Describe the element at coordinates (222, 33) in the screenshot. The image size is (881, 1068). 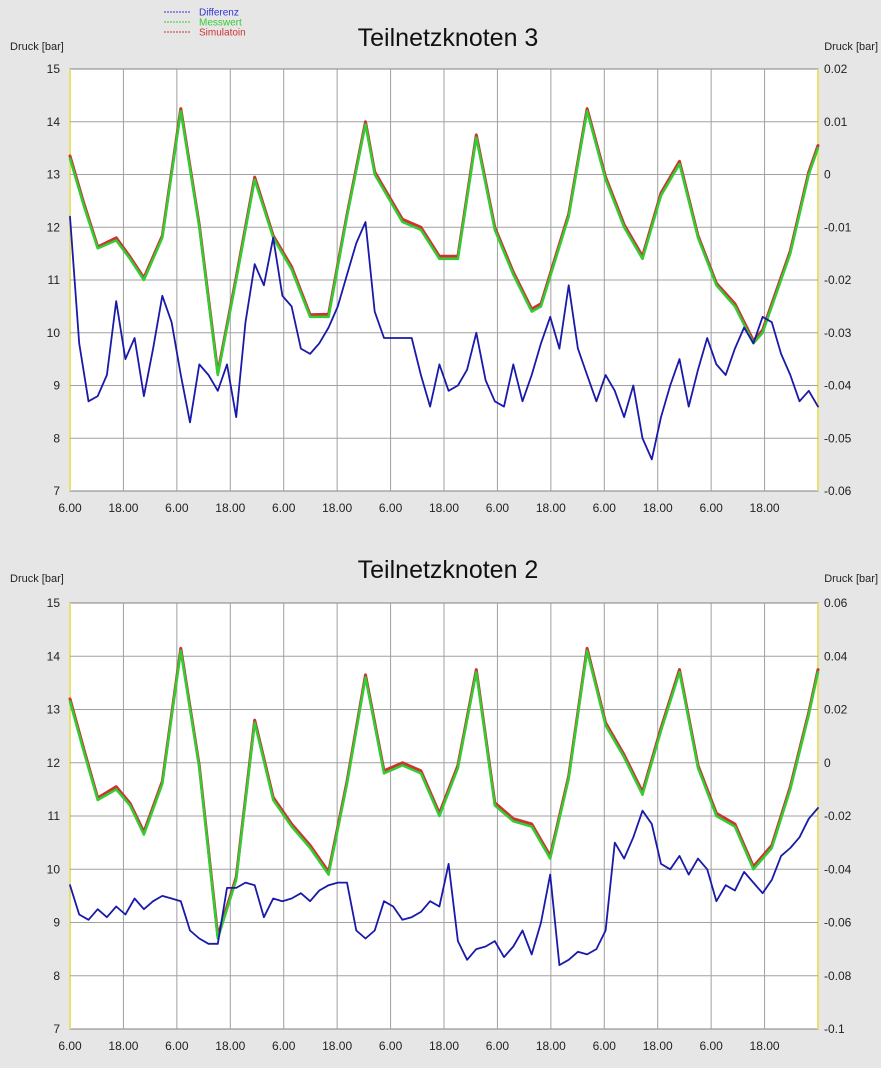
I see `legend-label: Simulatoin` at that location.